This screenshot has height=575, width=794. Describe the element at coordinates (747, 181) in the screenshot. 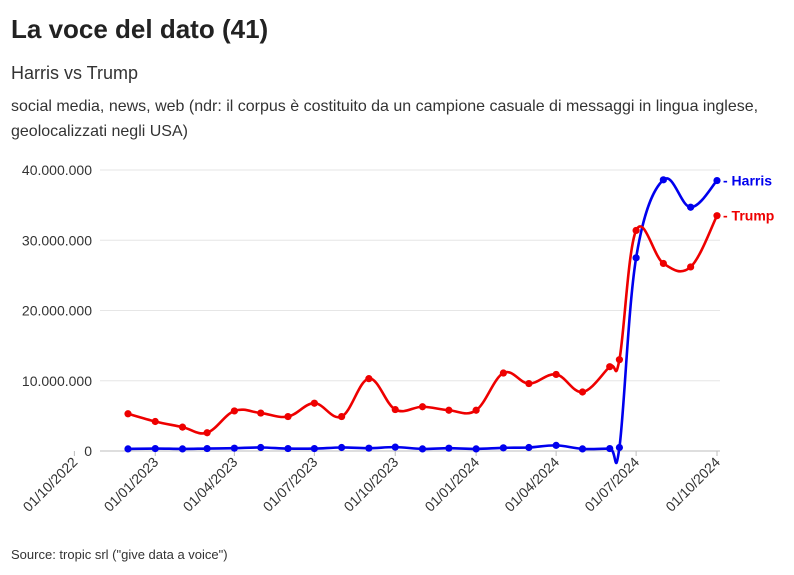

I see `series-label-harris: - Harris` at that location.